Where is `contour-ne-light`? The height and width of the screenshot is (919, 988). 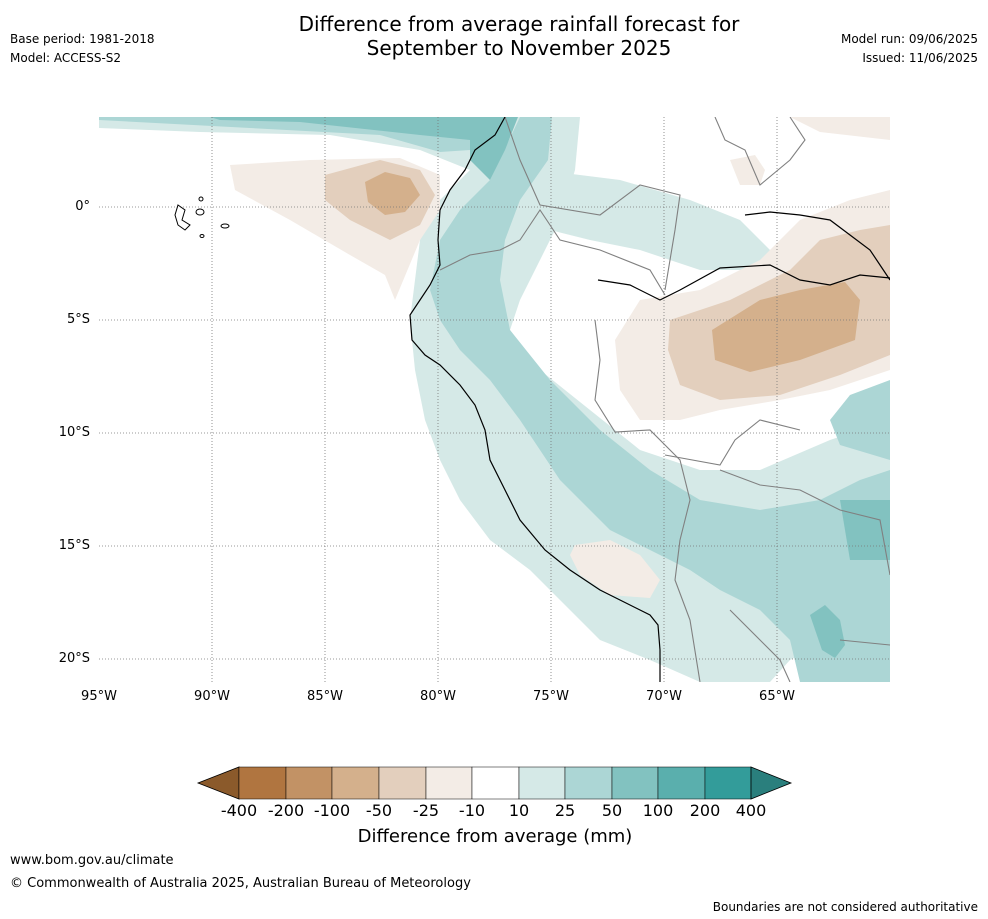 contour-ne-light is located at coordinates (655, 220).